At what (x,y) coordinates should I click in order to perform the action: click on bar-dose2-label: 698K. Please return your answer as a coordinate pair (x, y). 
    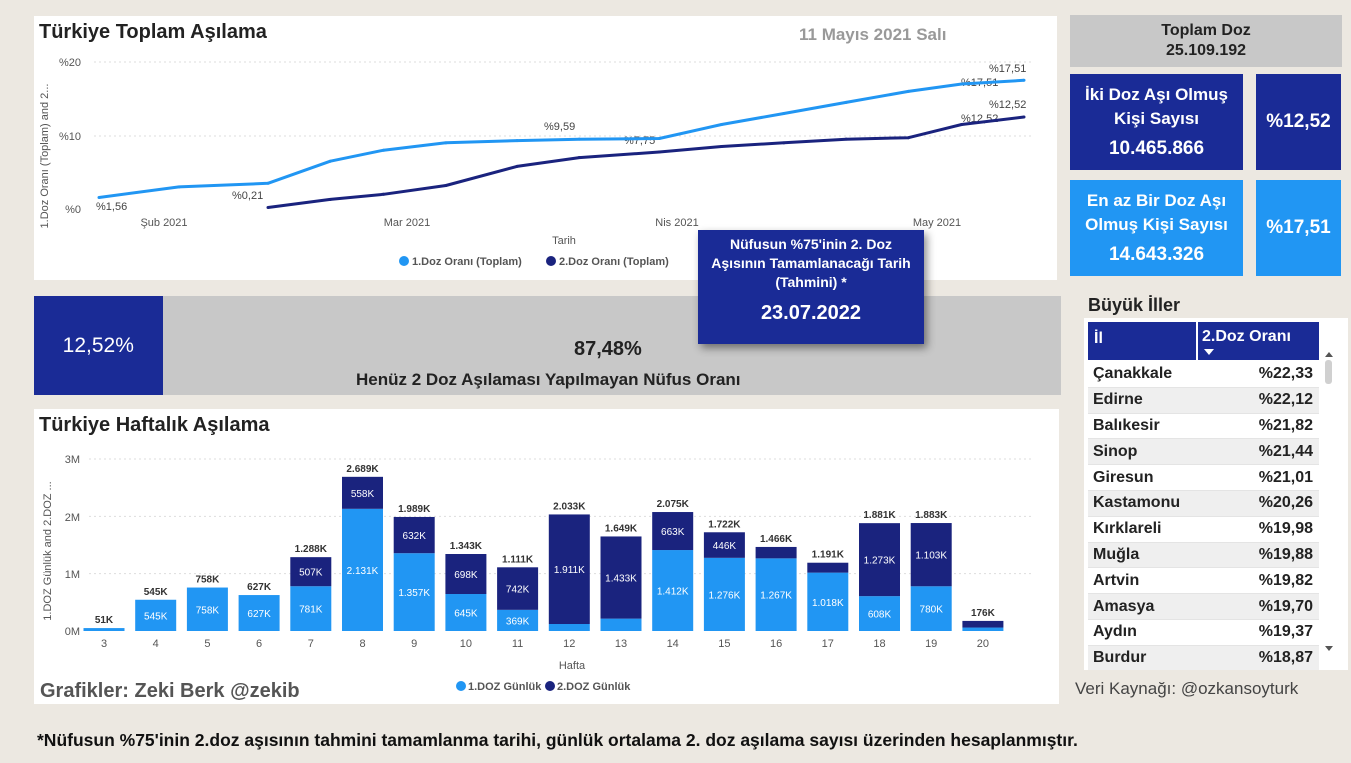
    Looking at the image, I should click on (466, 575).